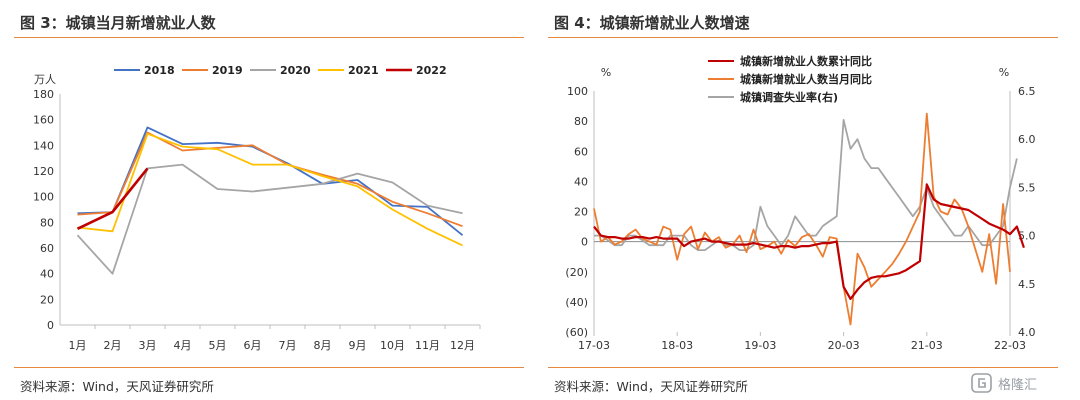 This screenshot has height=400, width=1080. I want to click on x-tick-label: 20-03, so click(844, 345).